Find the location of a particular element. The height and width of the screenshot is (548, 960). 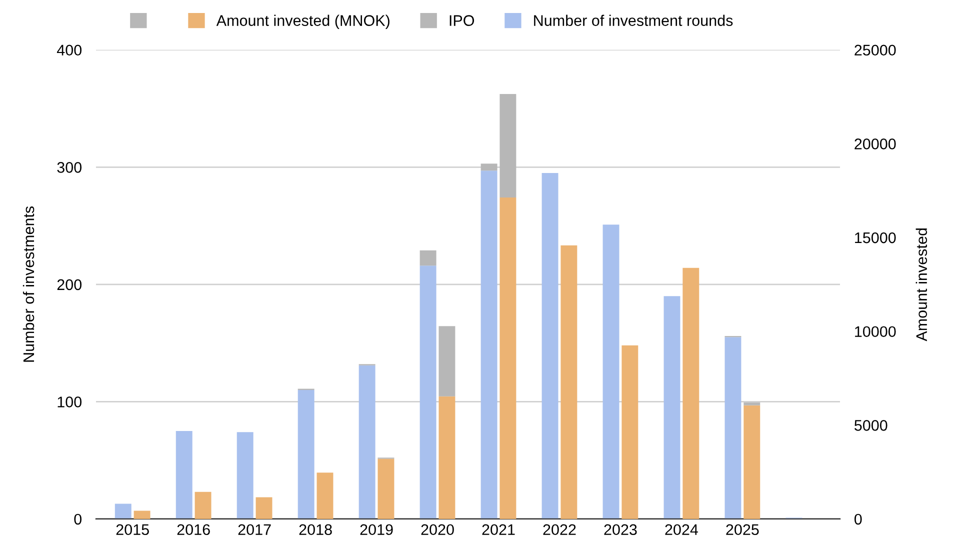

x-tick-label: 2016 is located at coordinates (193, 530).